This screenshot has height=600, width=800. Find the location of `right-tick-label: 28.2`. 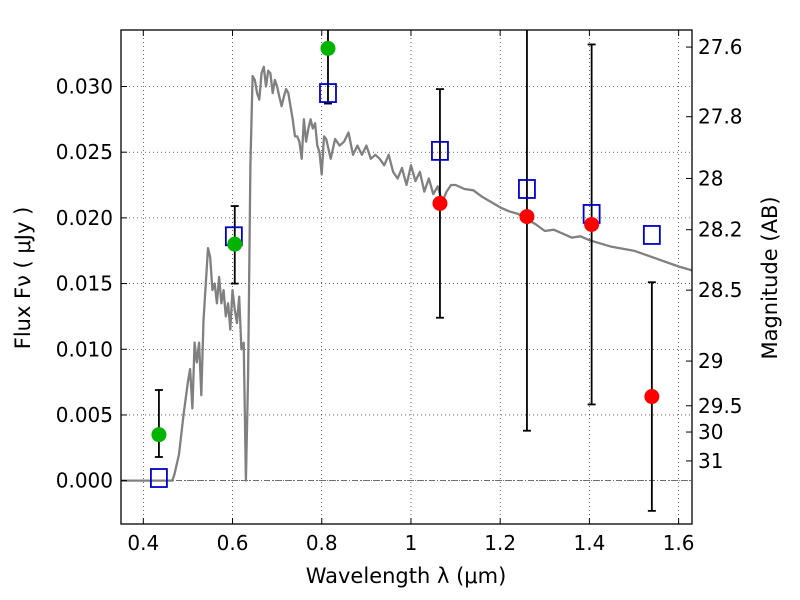

right-tick-label: 28.2 is located at coordinates (720, 230).